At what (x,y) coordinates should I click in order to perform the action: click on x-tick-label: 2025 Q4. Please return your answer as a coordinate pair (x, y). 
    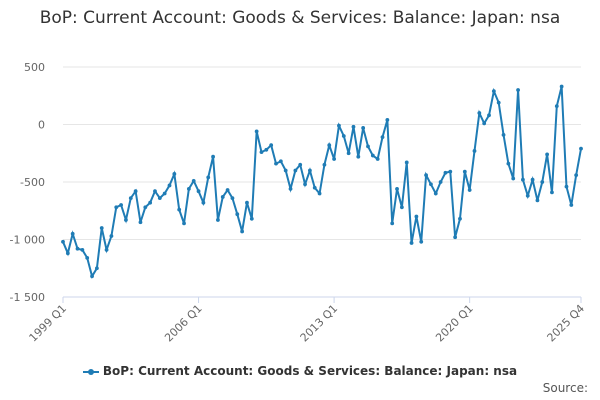
    Looking at the image, I should click on (566, 323).